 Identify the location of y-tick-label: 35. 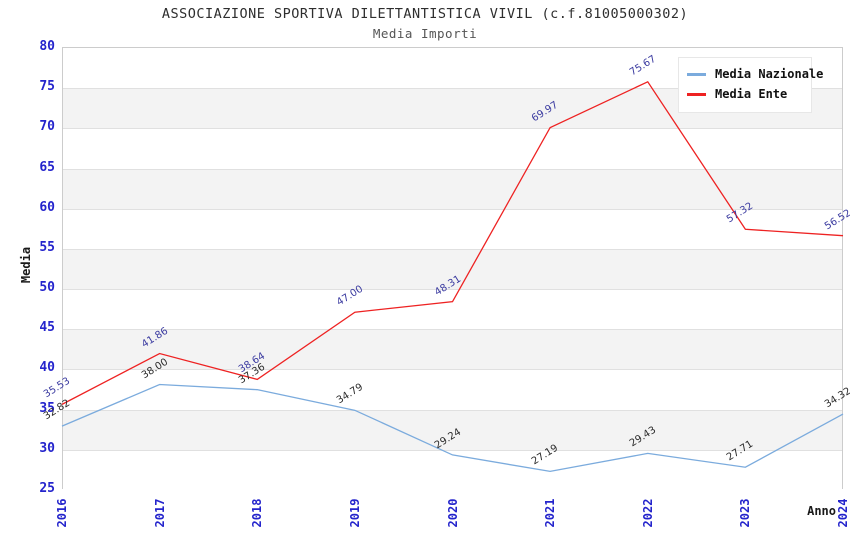
(47, 408).